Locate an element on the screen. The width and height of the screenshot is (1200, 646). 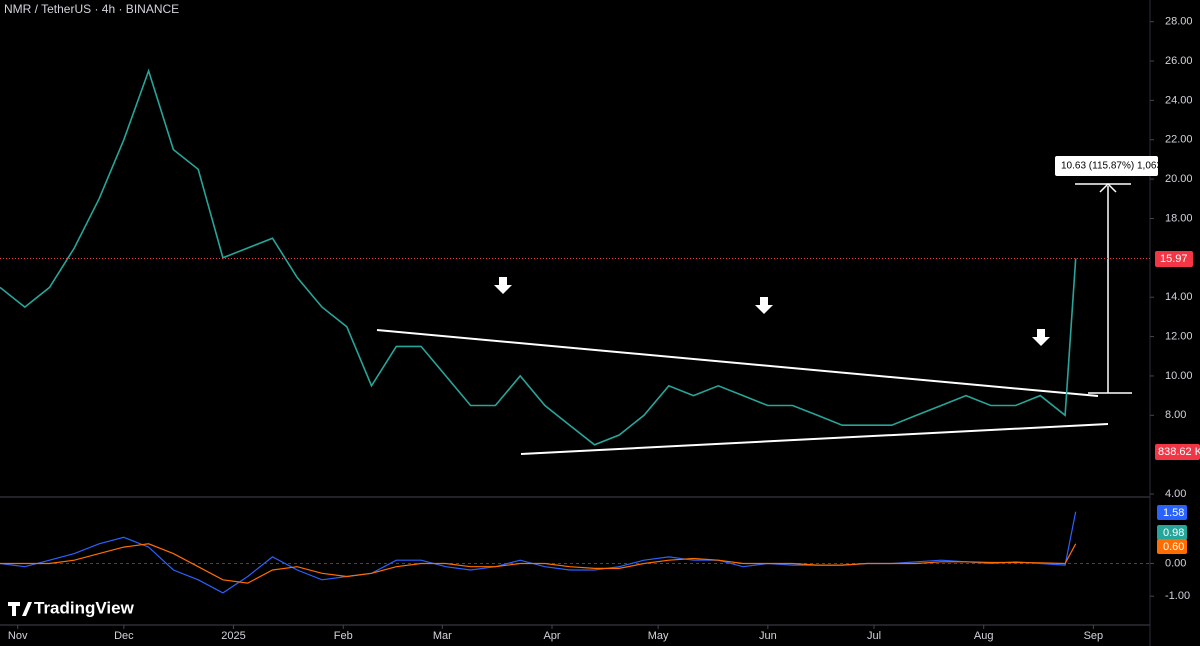
volume-tag is located at coordinates (1177, 452).